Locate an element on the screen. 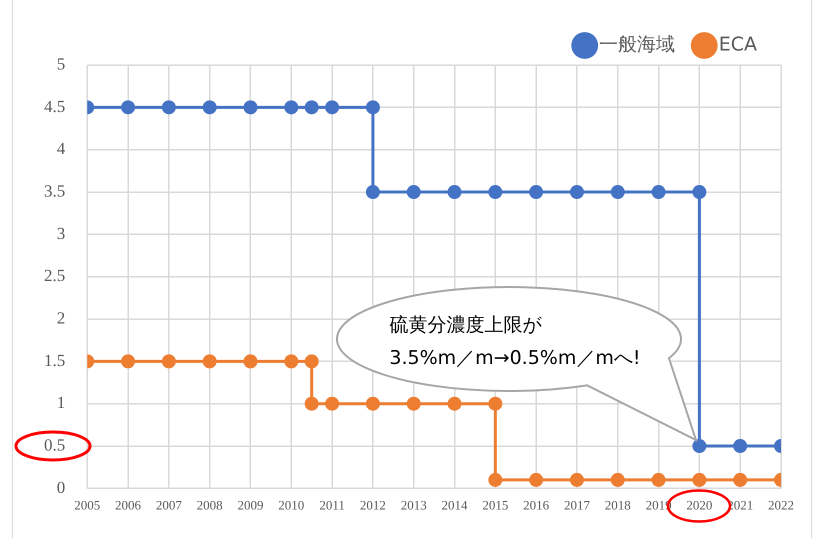 The image size is (819, 538). x-tick-label: 2013 is located at coordinates (413, 505).